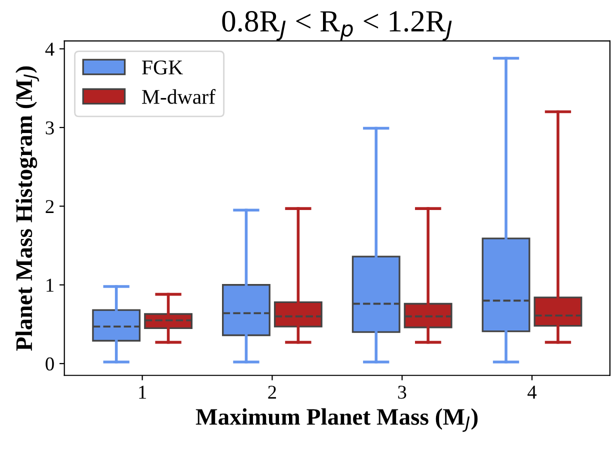 This screenshot has width=613, height=455. What do you see at coordinates (532, 392) in the screenshot?
I see `x-tick-label: 4` at bounding box center [532, 392].